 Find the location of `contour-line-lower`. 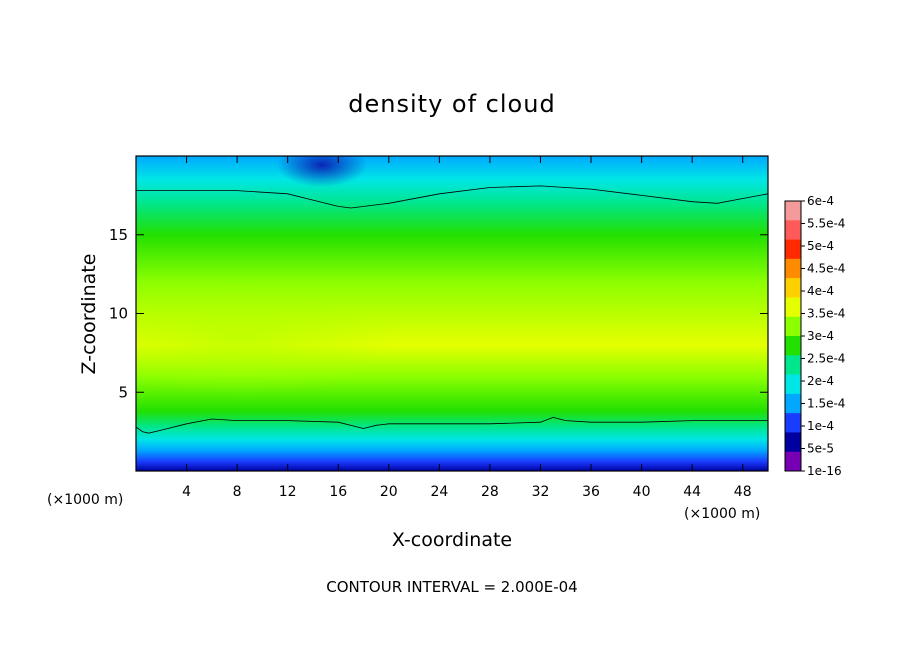

contour-line-lower is located at coordinates (452, 425).